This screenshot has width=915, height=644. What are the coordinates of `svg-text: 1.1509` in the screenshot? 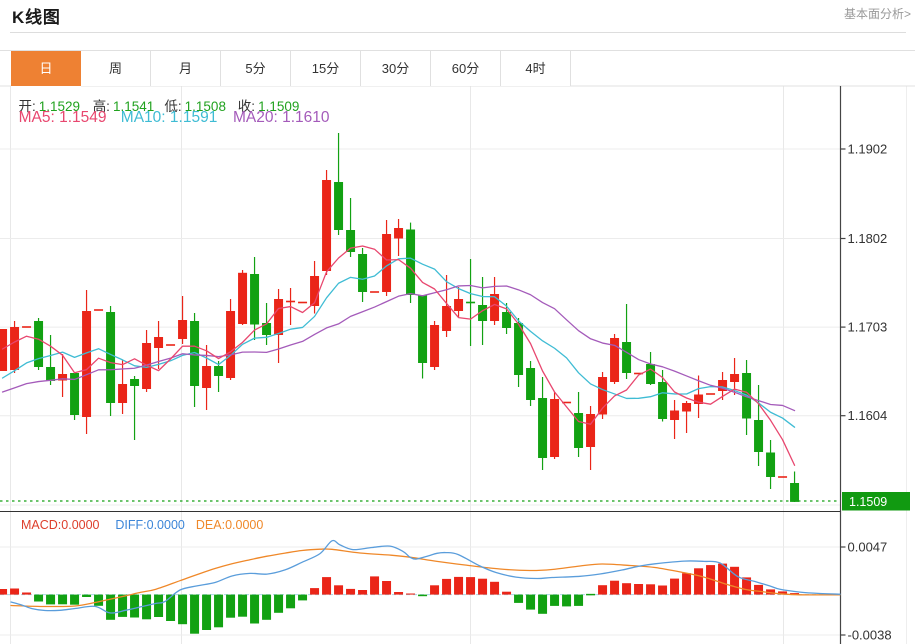 It's located at (868, 502).